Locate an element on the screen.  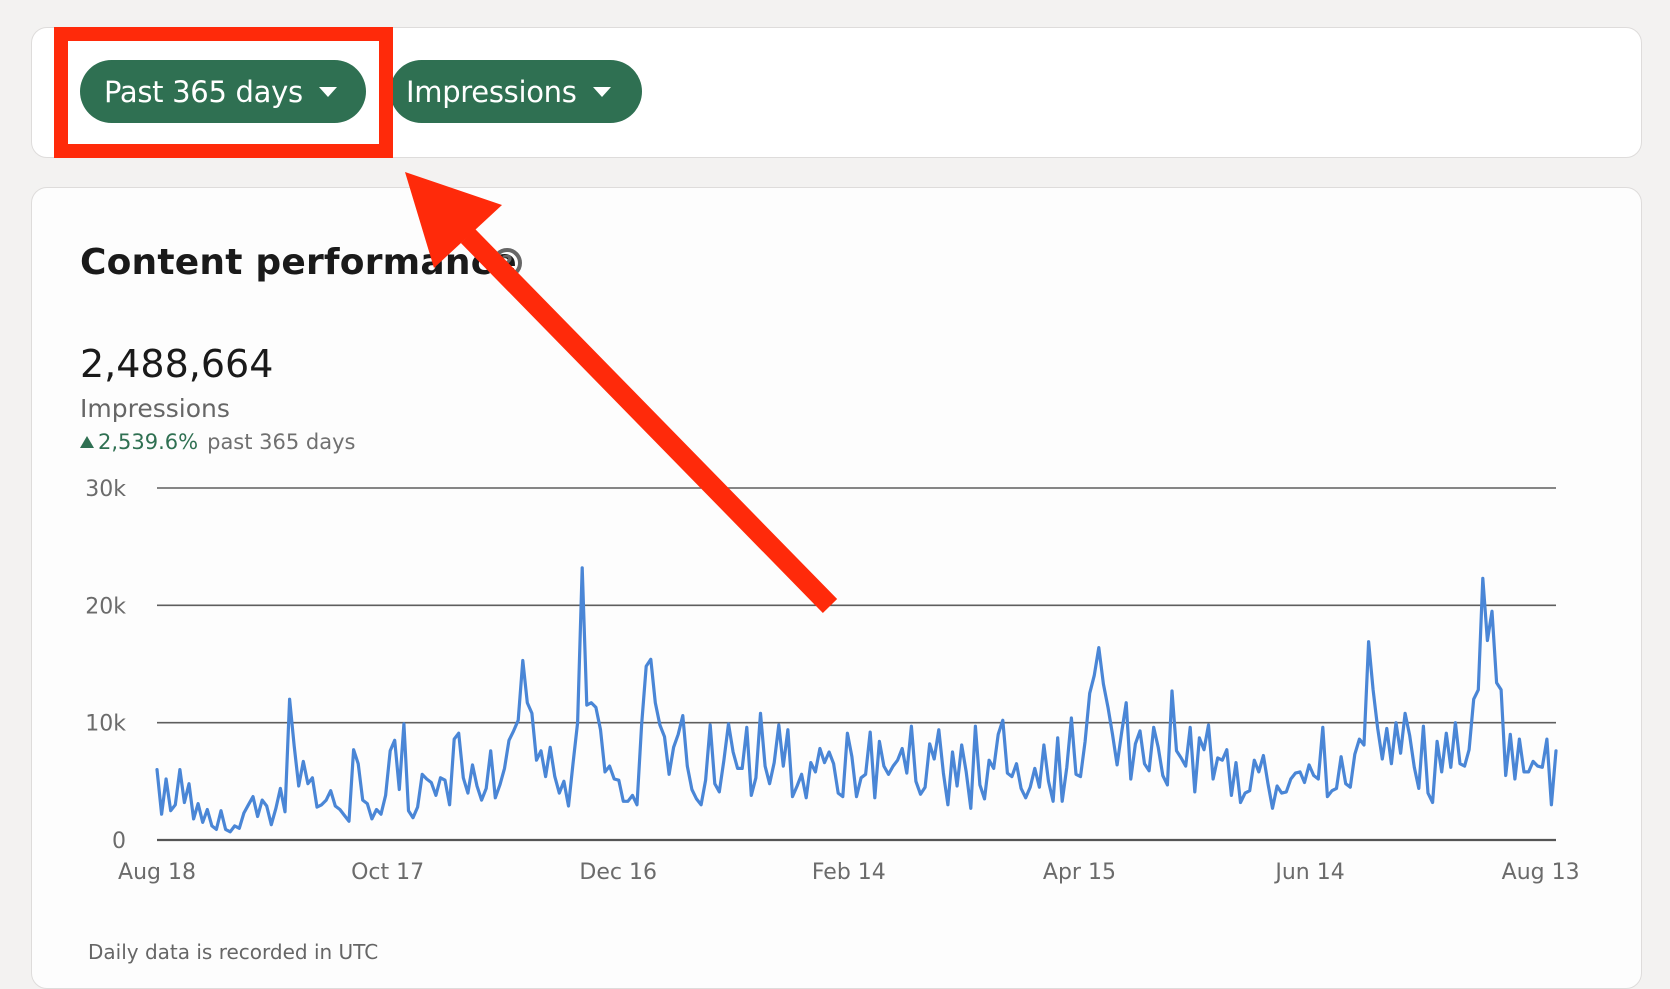
x-tick-label: Aug 13 is located at coordinates (1541, 872).